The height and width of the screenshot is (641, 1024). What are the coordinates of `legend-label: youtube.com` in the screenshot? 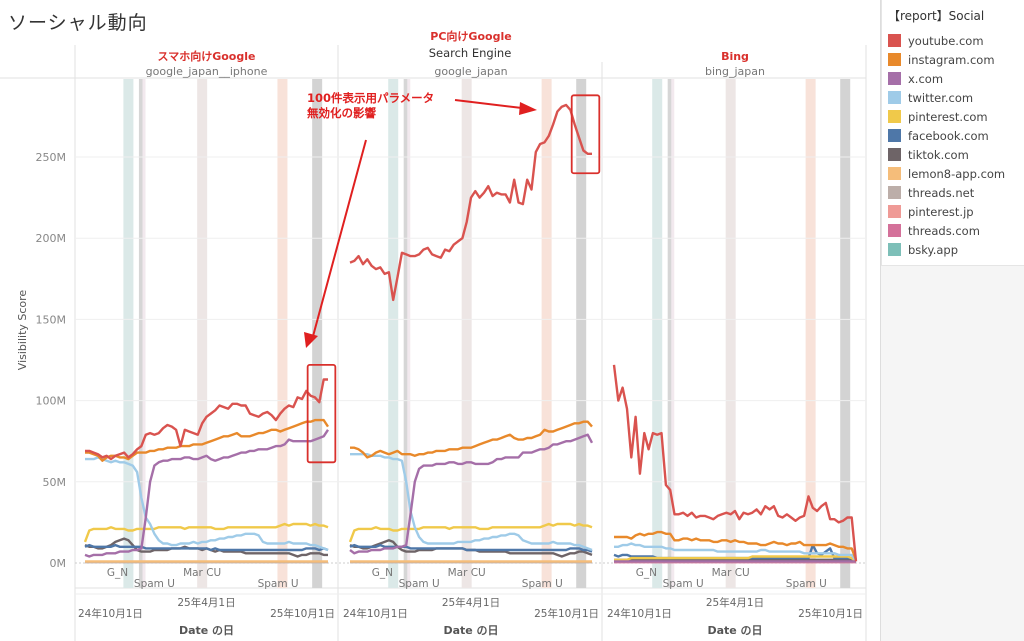 It's located at (946, 40).